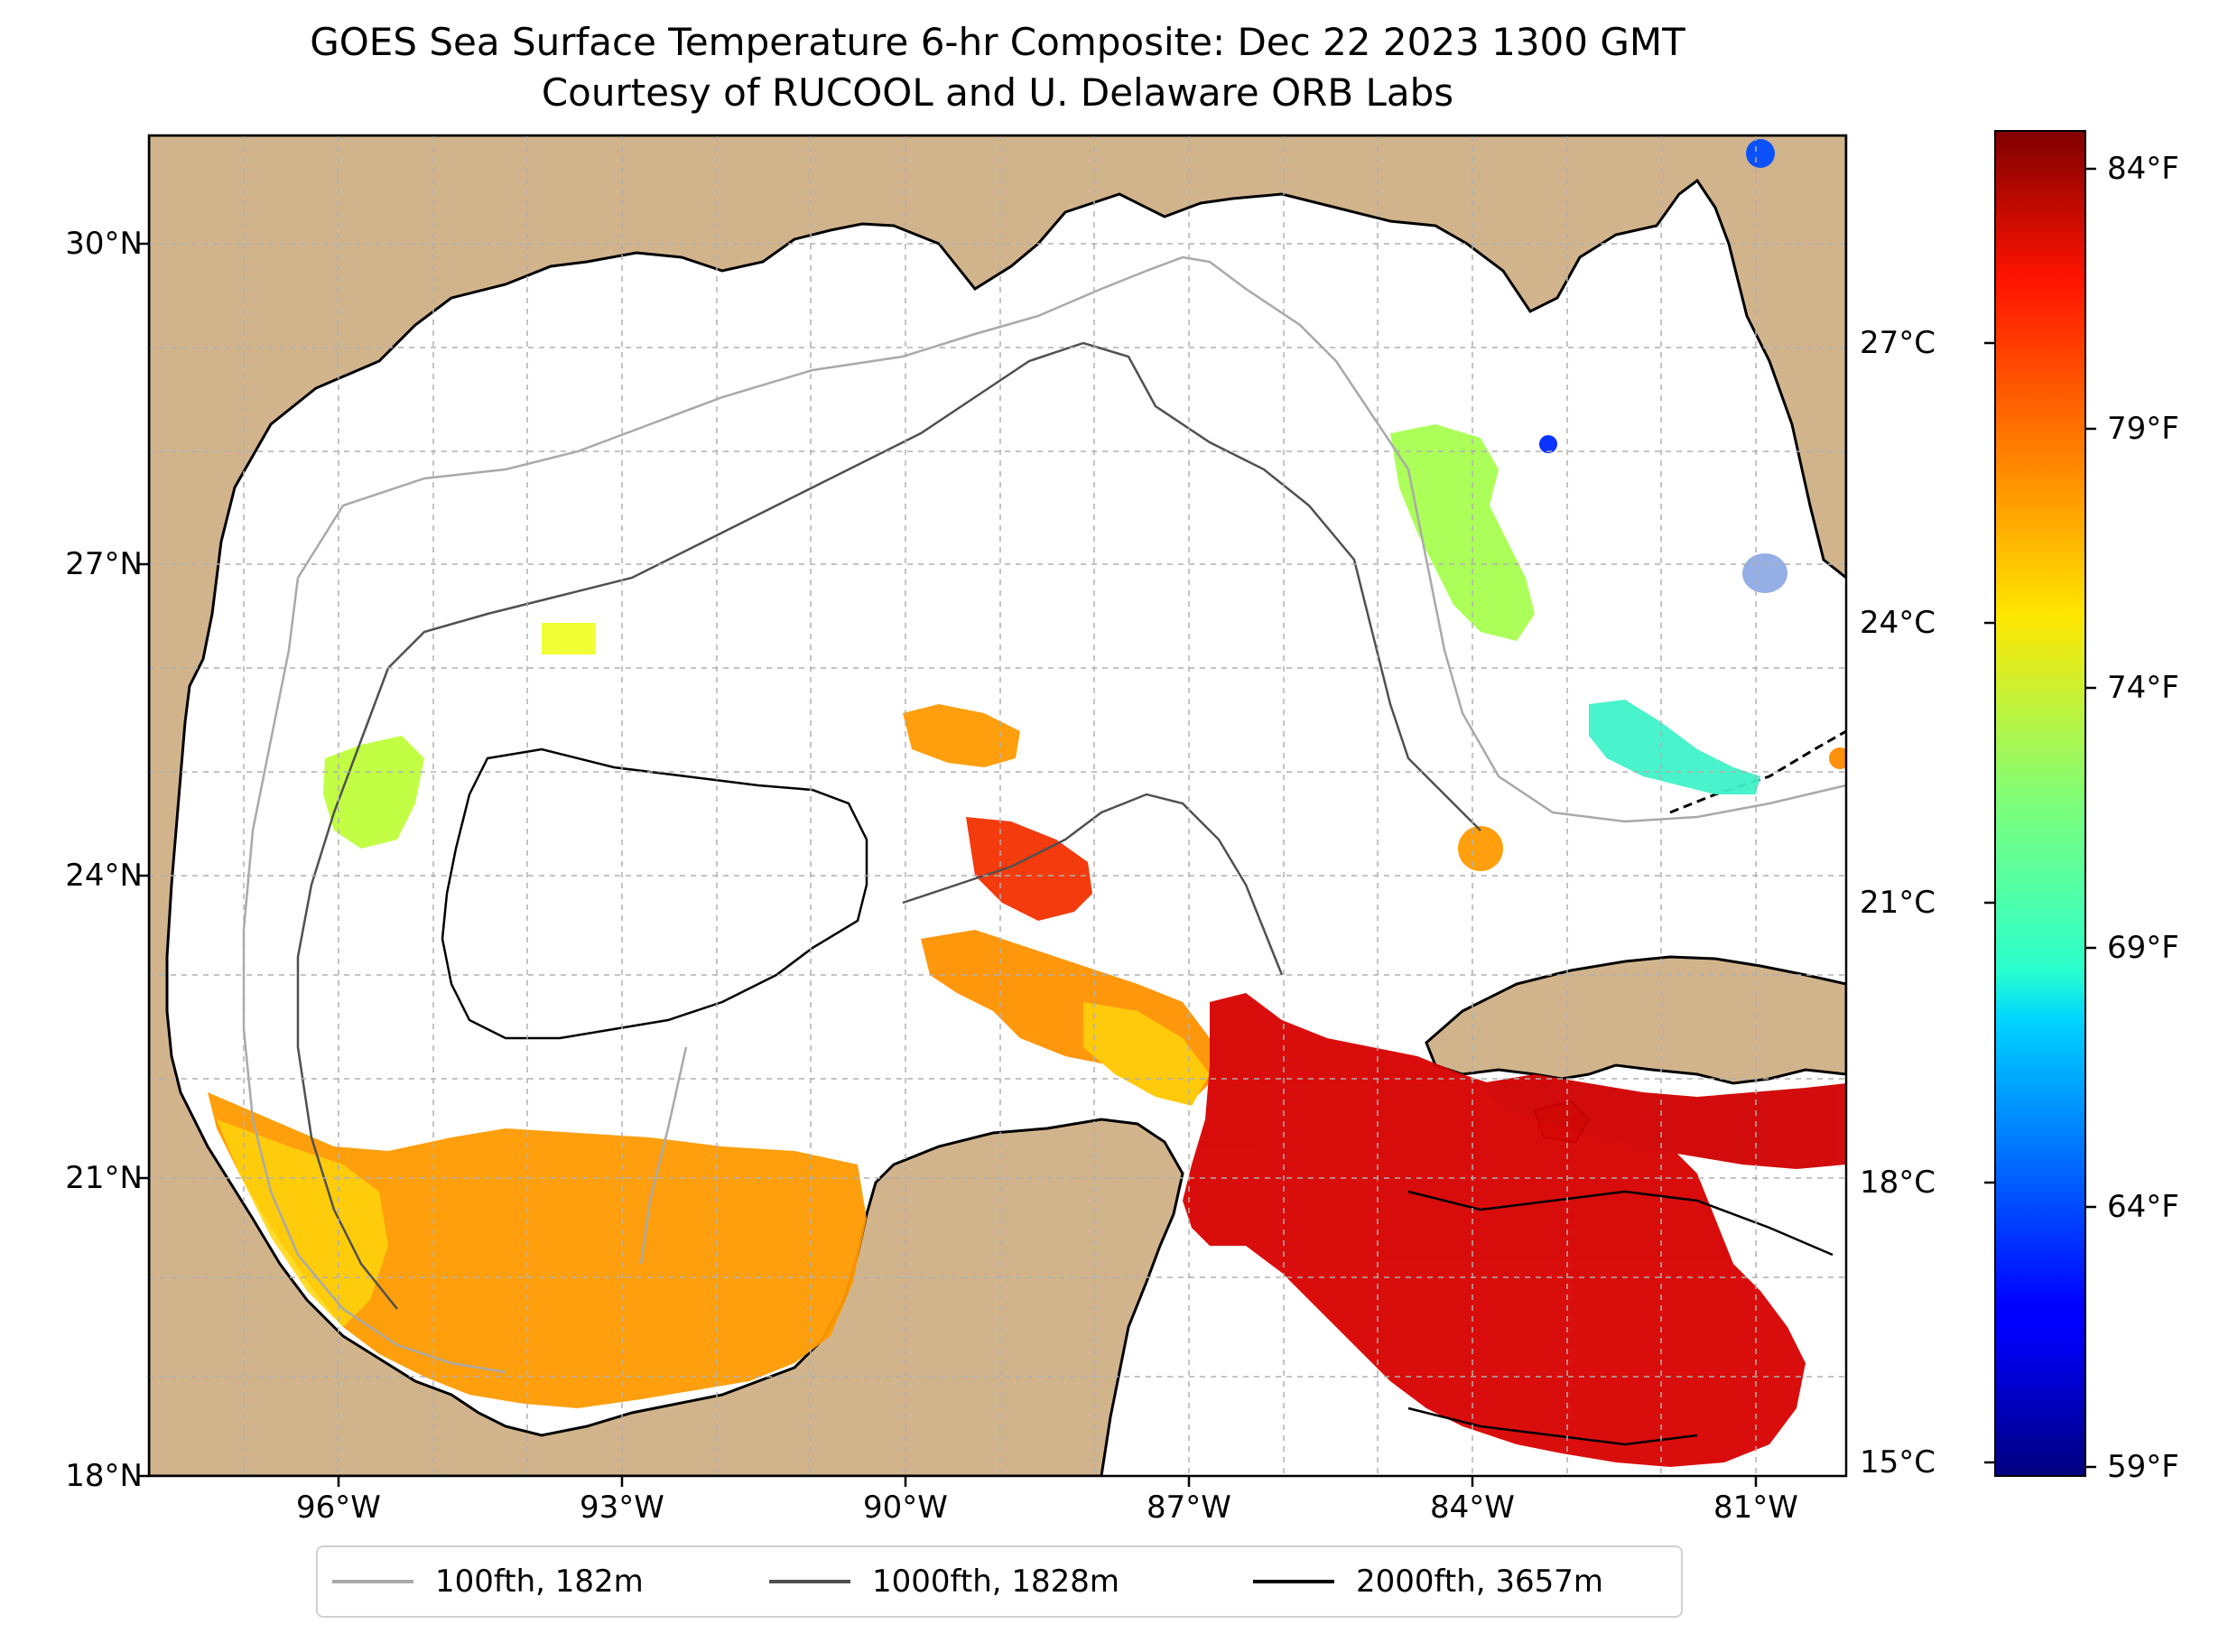 The height and width of the screenshot is (1652, 2219). I want to click on colorbar-ticks-left, so click(1989, 902).